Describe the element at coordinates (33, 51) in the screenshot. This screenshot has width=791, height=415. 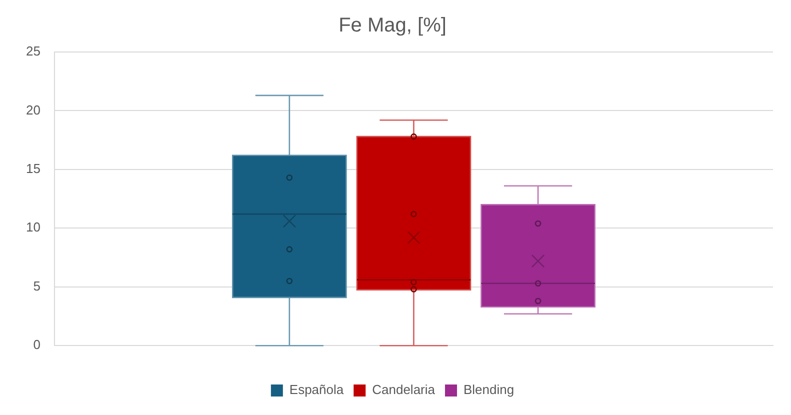
I see `y-tick-label: 25` at that location.